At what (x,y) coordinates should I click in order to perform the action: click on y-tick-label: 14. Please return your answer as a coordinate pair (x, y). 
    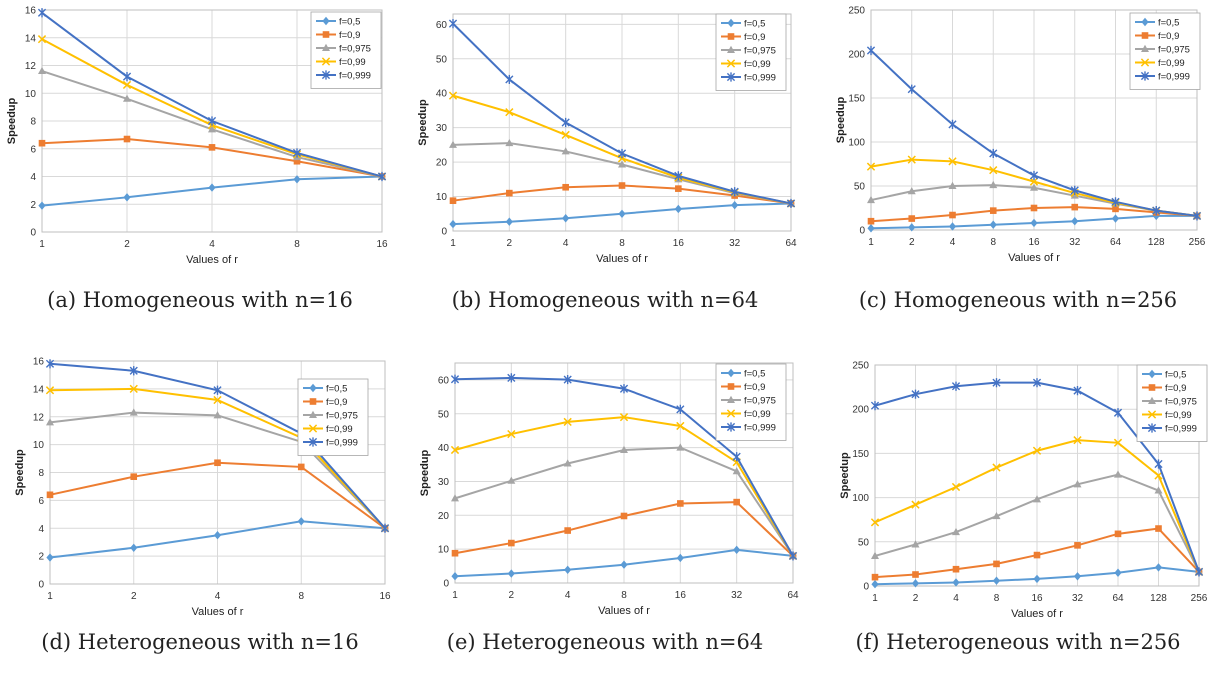
    Looking at the image, I should click on (39, 389).